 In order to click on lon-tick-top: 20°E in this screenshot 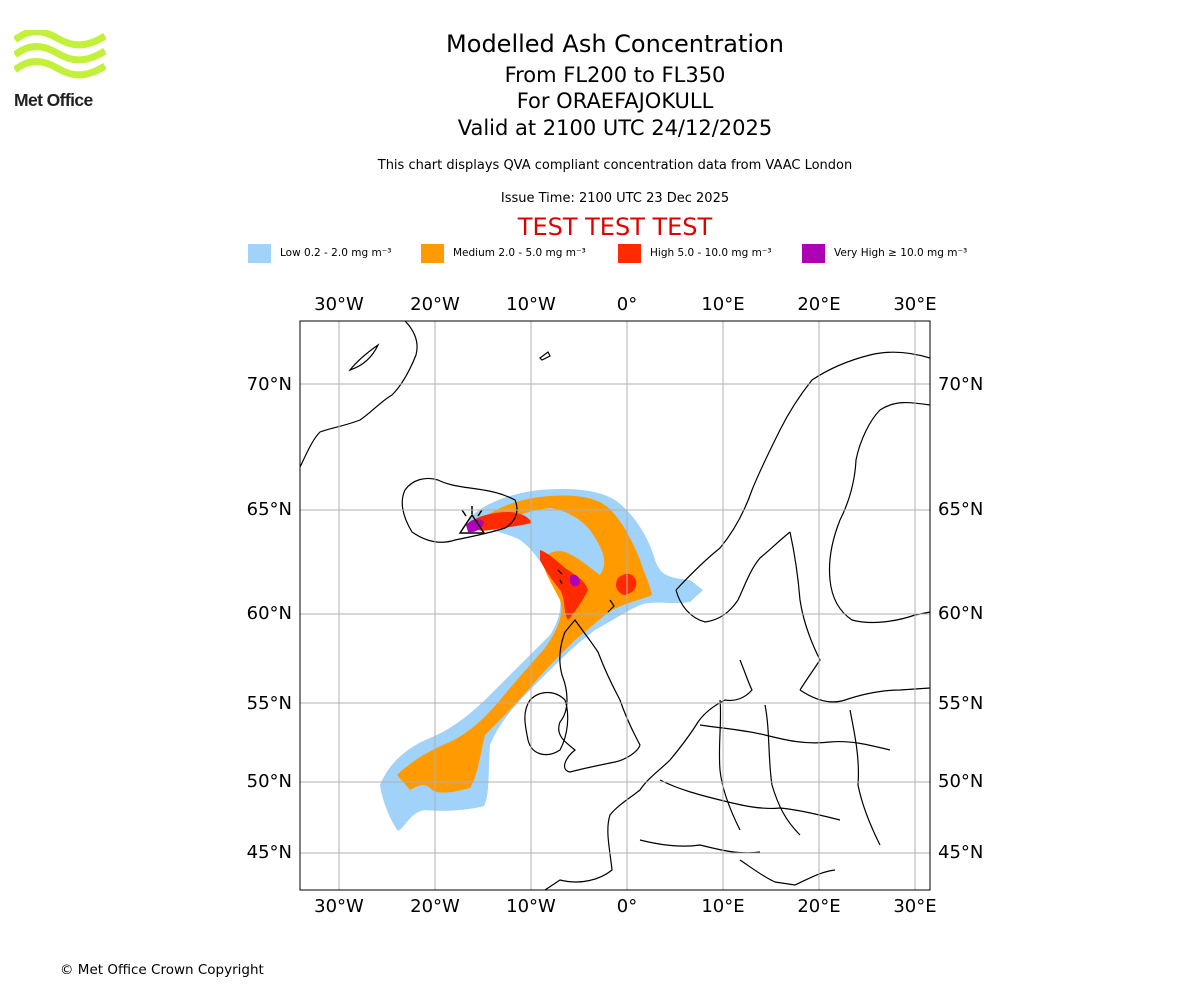, I will do `click(818, 304)`.